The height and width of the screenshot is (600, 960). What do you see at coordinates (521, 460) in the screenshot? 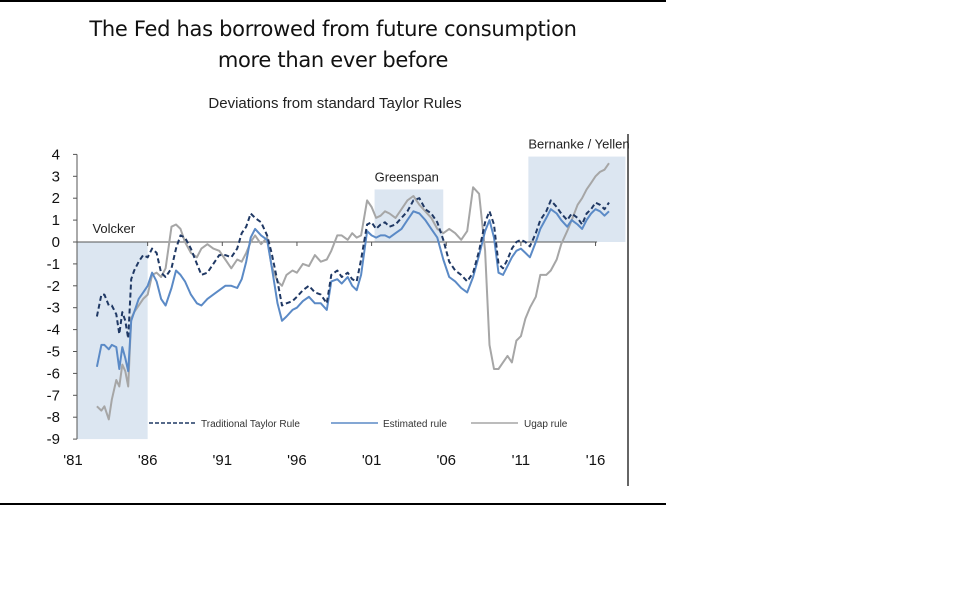
I see `x-tick-label: '11` at bounding box center [521, 460].